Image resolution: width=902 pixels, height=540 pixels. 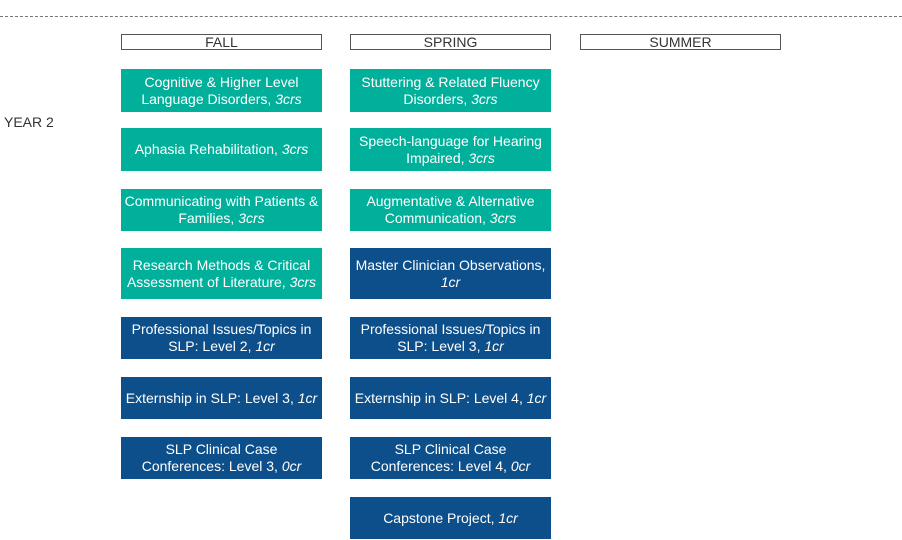 What do you see at coordinates (440, 397) in the screenshot?
I see `course-name: Externship in SLP: Level 4,` at bounding box center [440, 397].